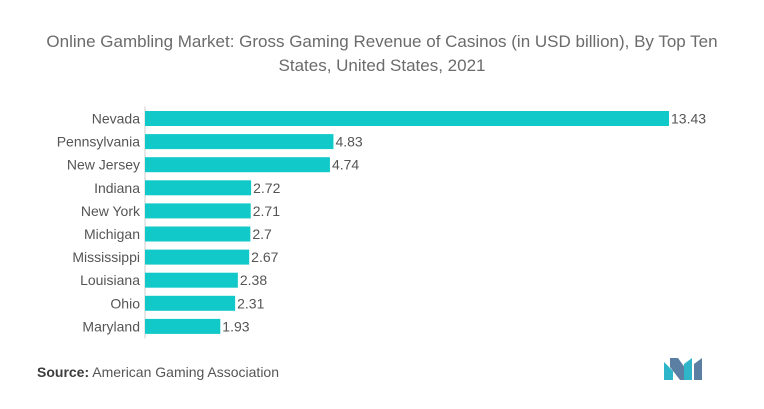 The height and width of the screenshot is (409, 764). Describe the element at coordinates (63, 372) in the screenshot. I see `source-label: Source:` at that location.